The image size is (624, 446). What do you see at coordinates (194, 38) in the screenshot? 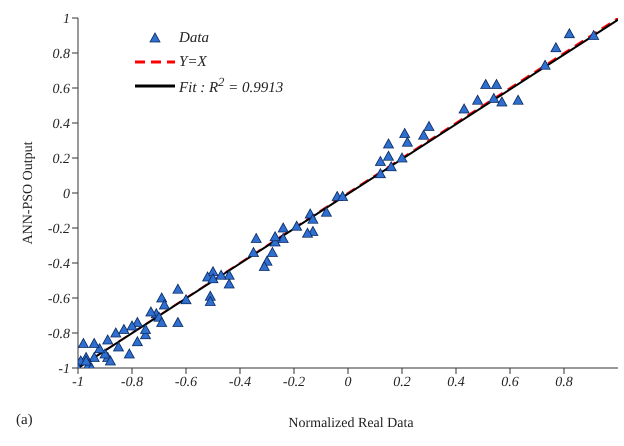
I see `legend-label: Data` at bounding box center [194, 38].